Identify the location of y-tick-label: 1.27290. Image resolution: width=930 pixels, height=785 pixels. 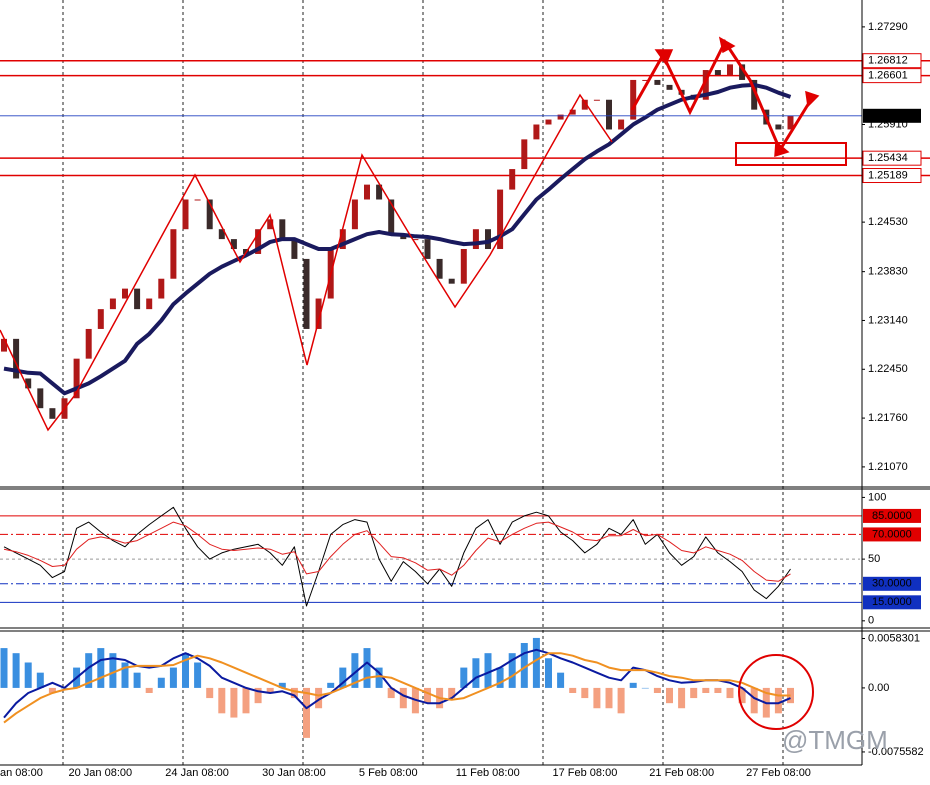
(888, 27).